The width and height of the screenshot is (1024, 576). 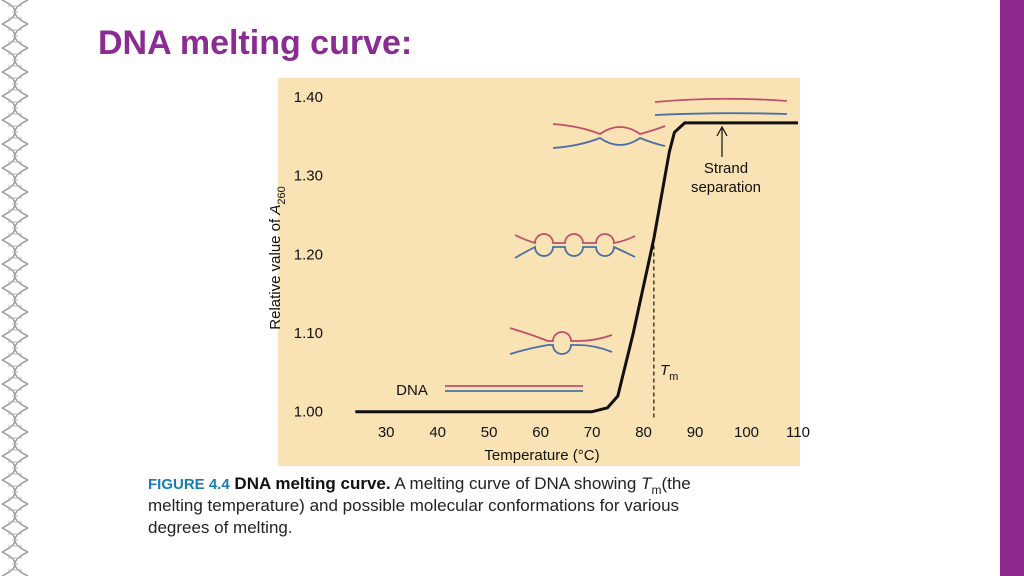 I want to click on x-tick-label: 100, so click(x=746, y=432).